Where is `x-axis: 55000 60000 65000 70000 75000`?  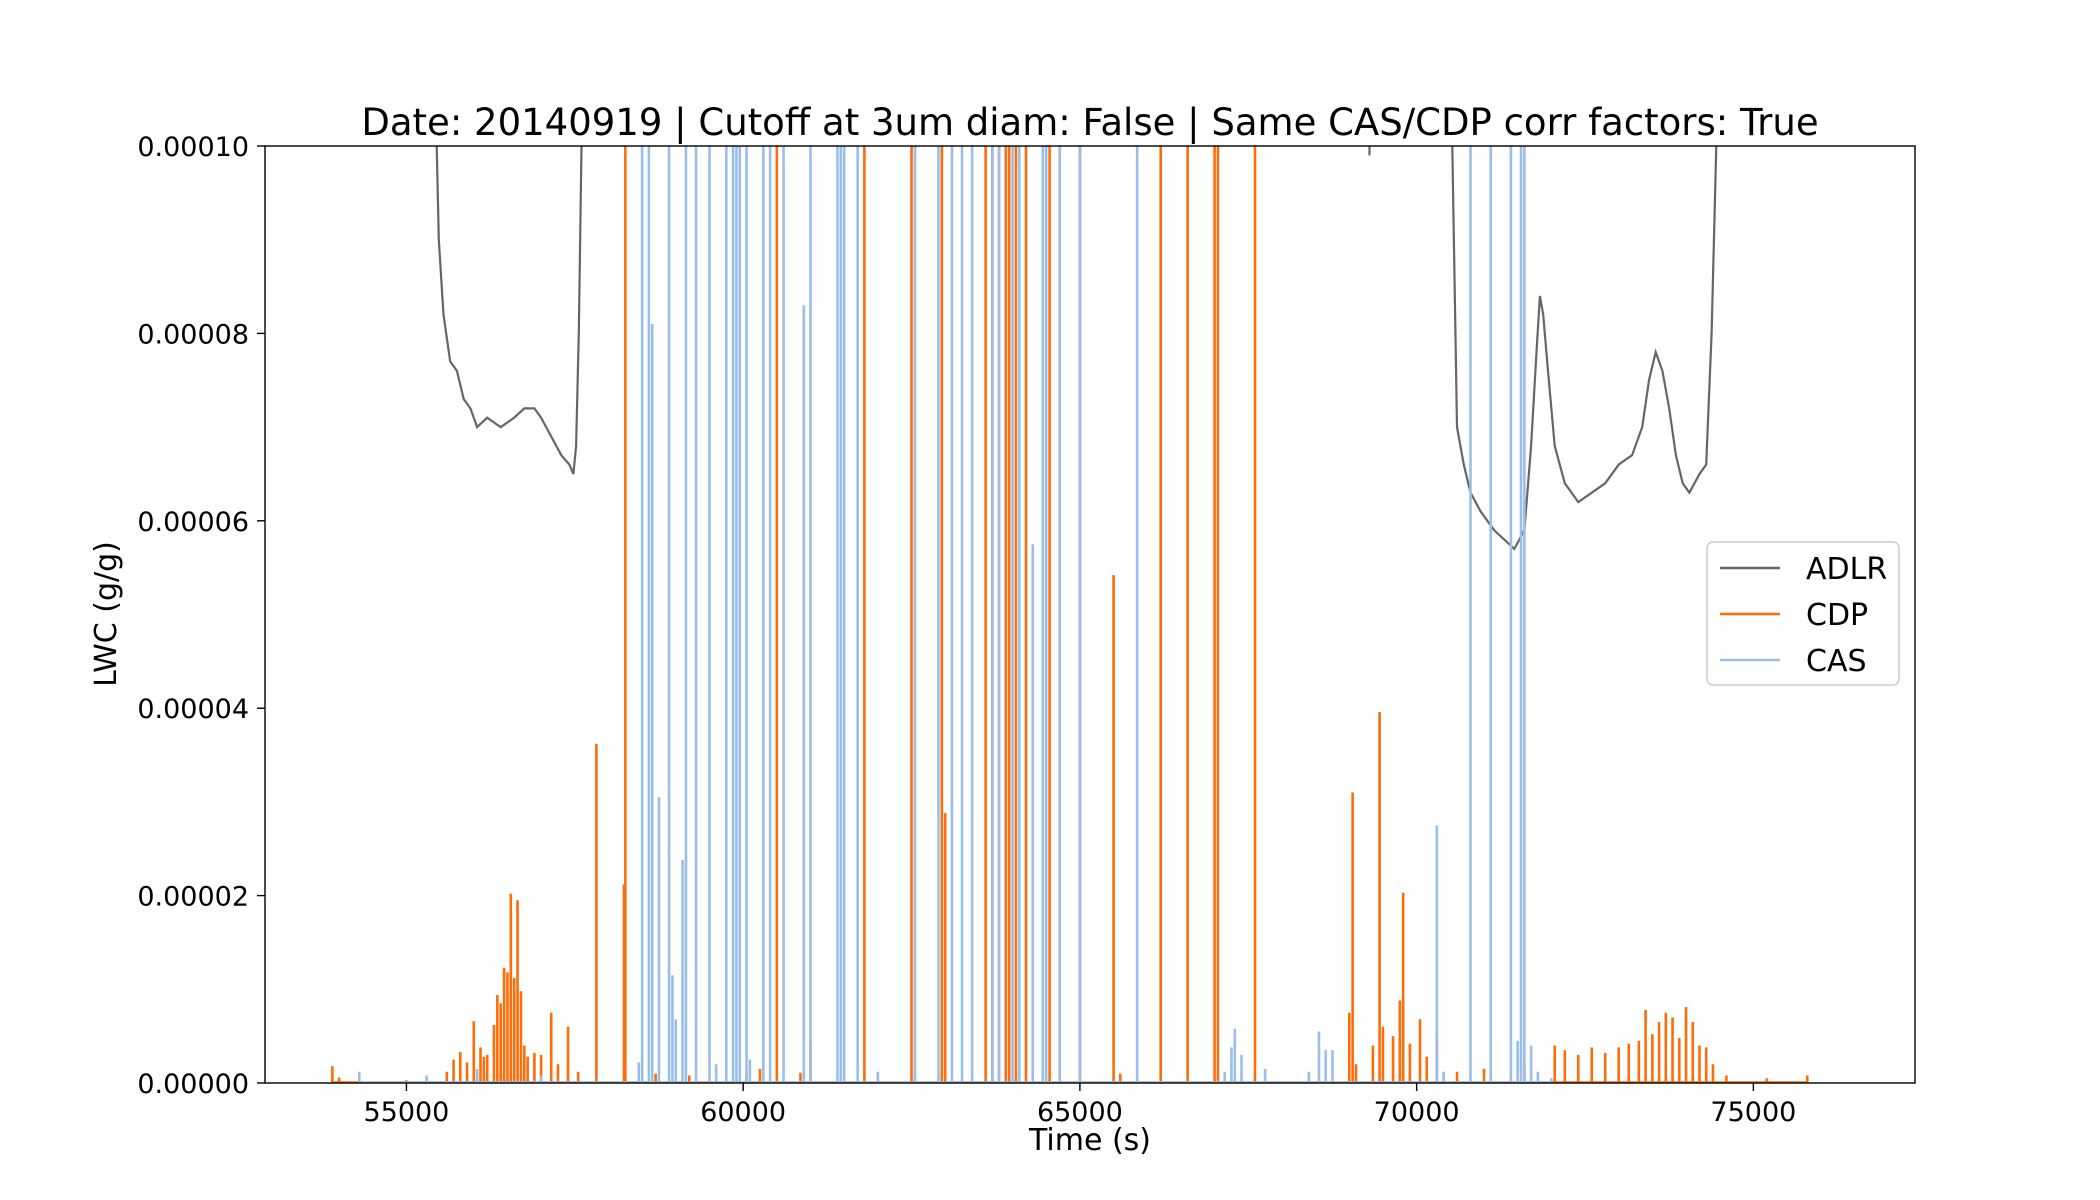
x-axis: 55000 60000 65000 70000 75000 is located at coordinates (1079, 1105).